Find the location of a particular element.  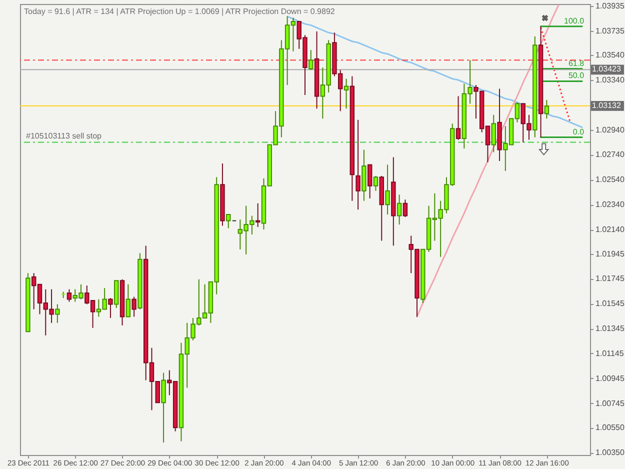

series-label: 0.0 is located at coordinates (578, 131).